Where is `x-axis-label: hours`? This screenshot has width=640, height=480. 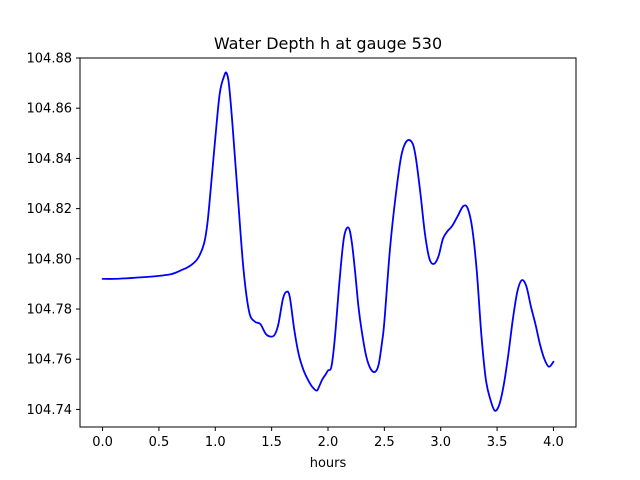 x-axis-label: hours is located at coordinates (328, 463).